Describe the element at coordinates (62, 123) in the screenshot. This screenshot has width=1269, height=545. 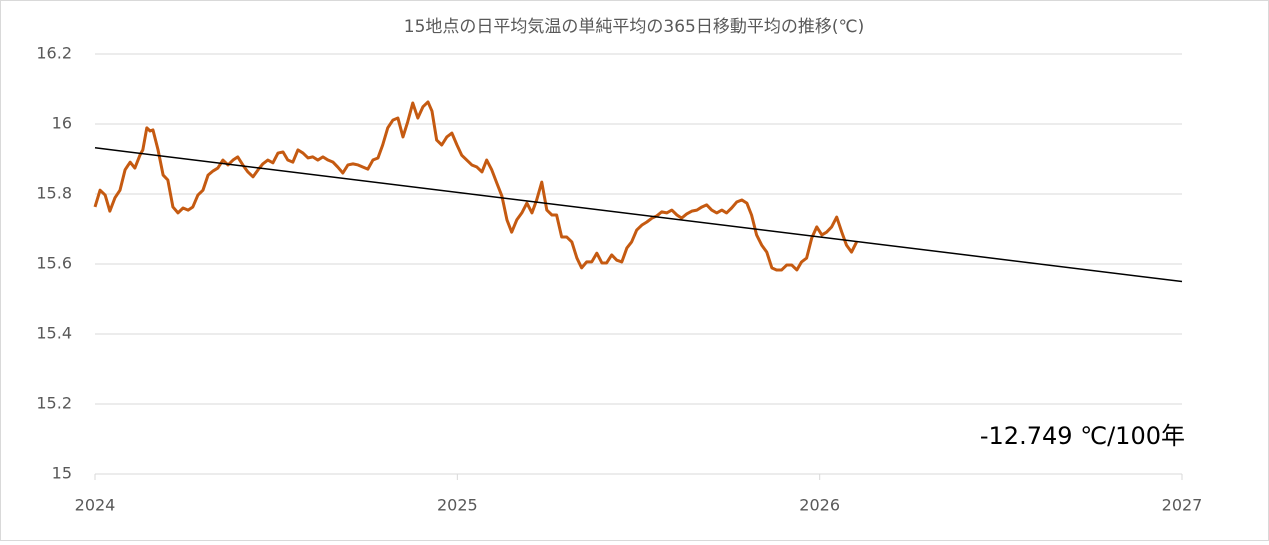
I see `y-tick-label: 16` at that location.